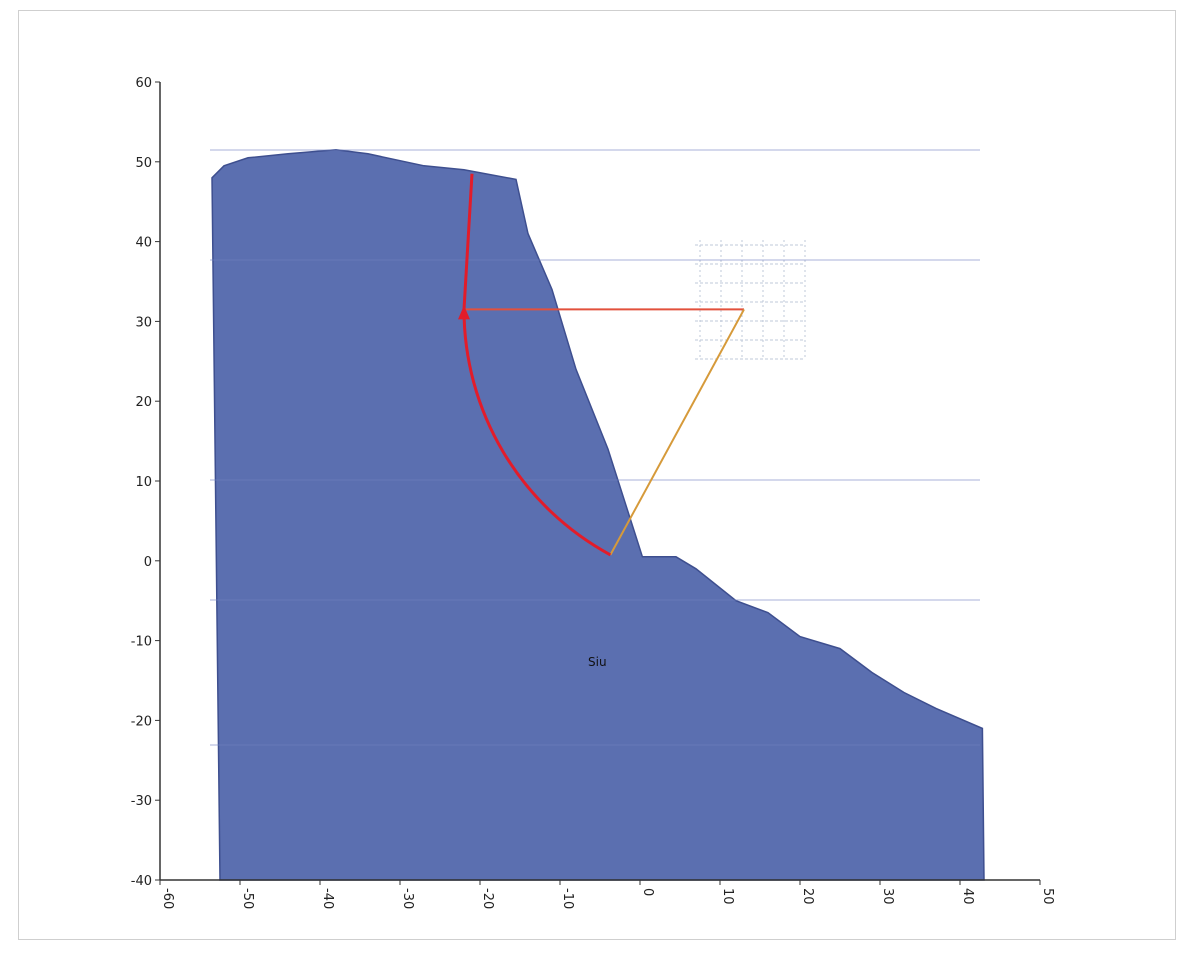  I want to click on y-tick-label: 40, so click(143, 243).